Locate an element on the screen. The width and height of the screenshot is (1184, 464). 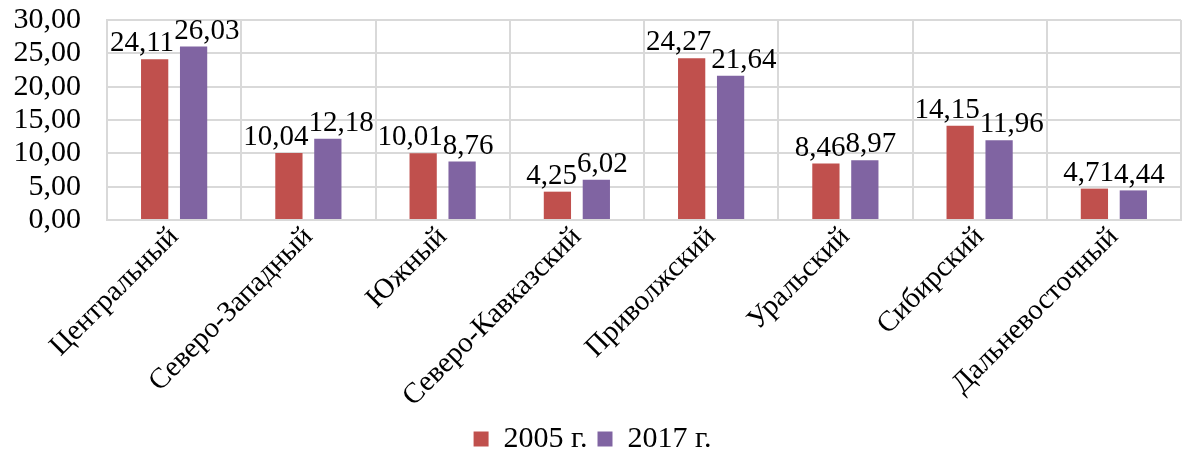
data-label: 10,01 is located at coordinates (410, 135).